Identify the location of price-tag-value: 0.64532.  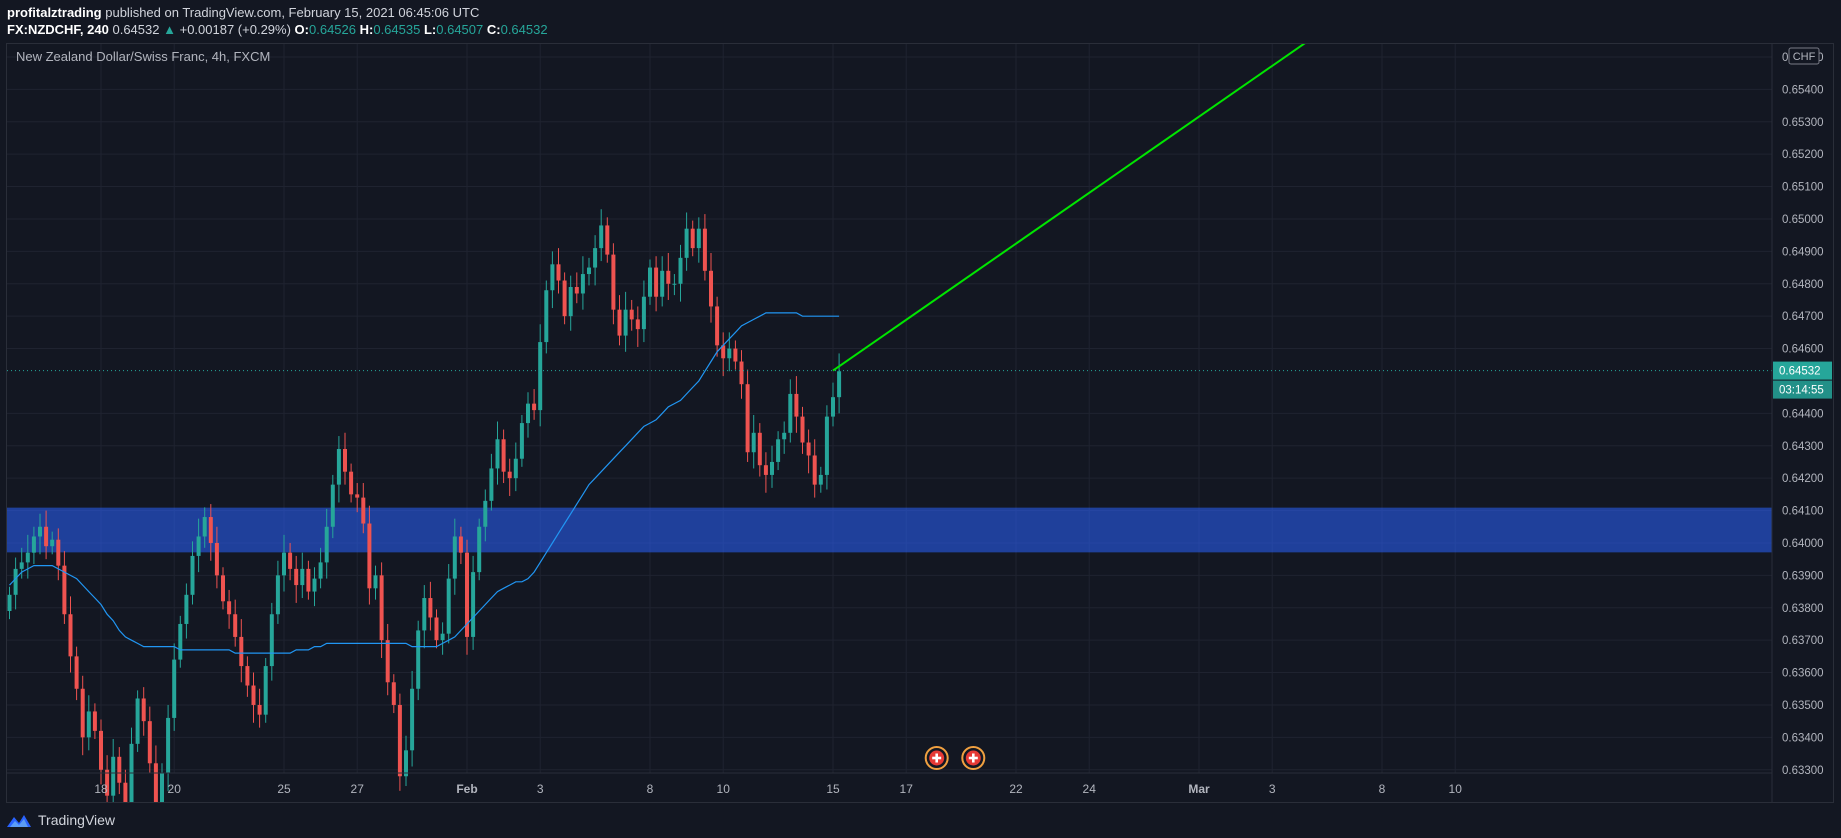
(1800, 372).